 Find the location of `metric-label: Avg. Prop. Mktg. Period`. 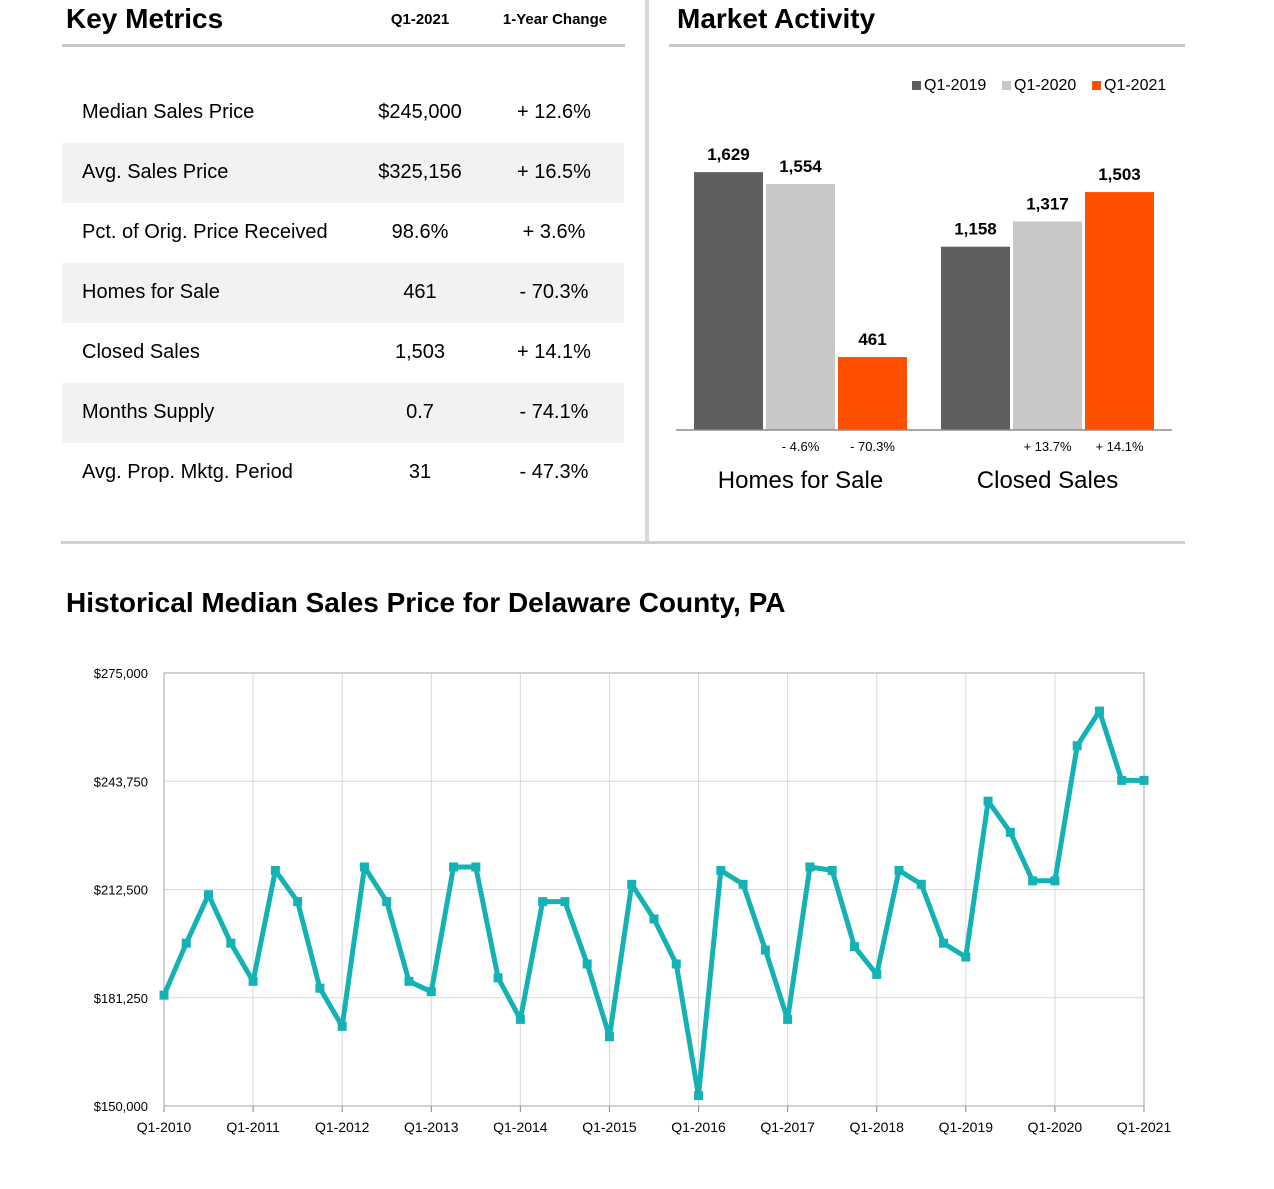

metric-label: Avg. Prop. Mktg. Period is located at coordinates (187, 472).